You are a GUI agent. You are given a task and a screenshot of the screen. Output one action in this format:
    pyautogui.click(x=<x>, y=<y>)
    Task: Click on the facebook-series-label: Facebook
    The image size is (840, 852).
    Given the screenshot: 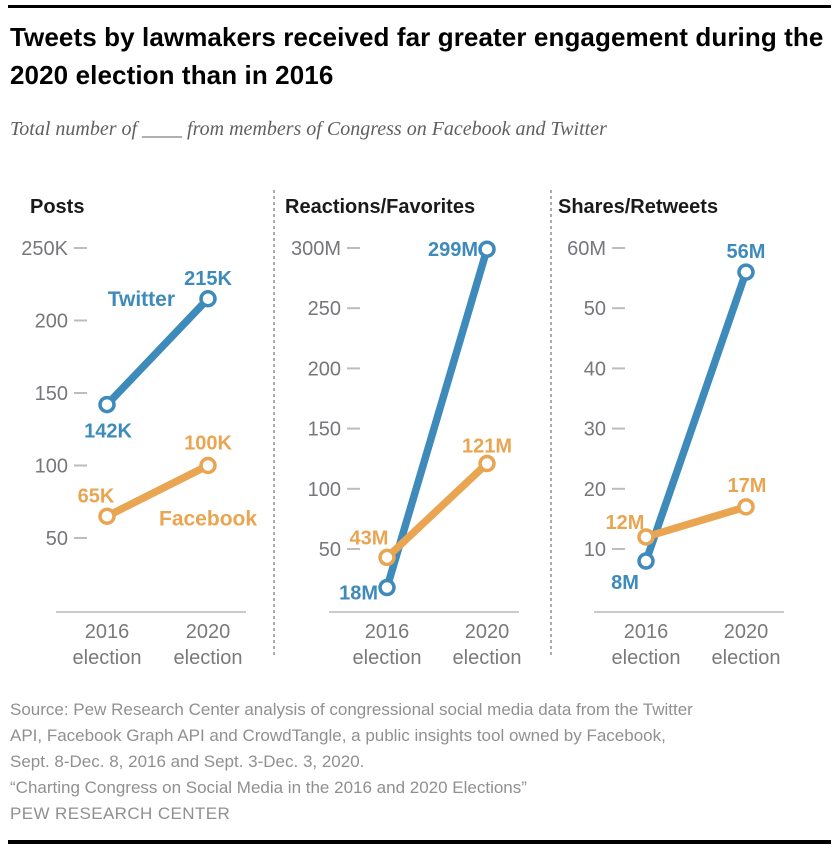 What is the action you would take?
    pyautogui.click(x=208, y=518)
    